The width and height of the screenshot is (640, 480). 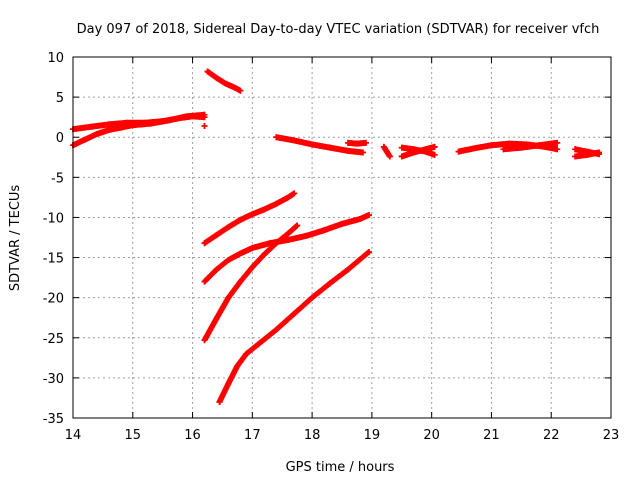 What do you see at coordinates (192, 435) in the screenshot?
I see `x-tick-label: 16` at bounding box center [192, 435].